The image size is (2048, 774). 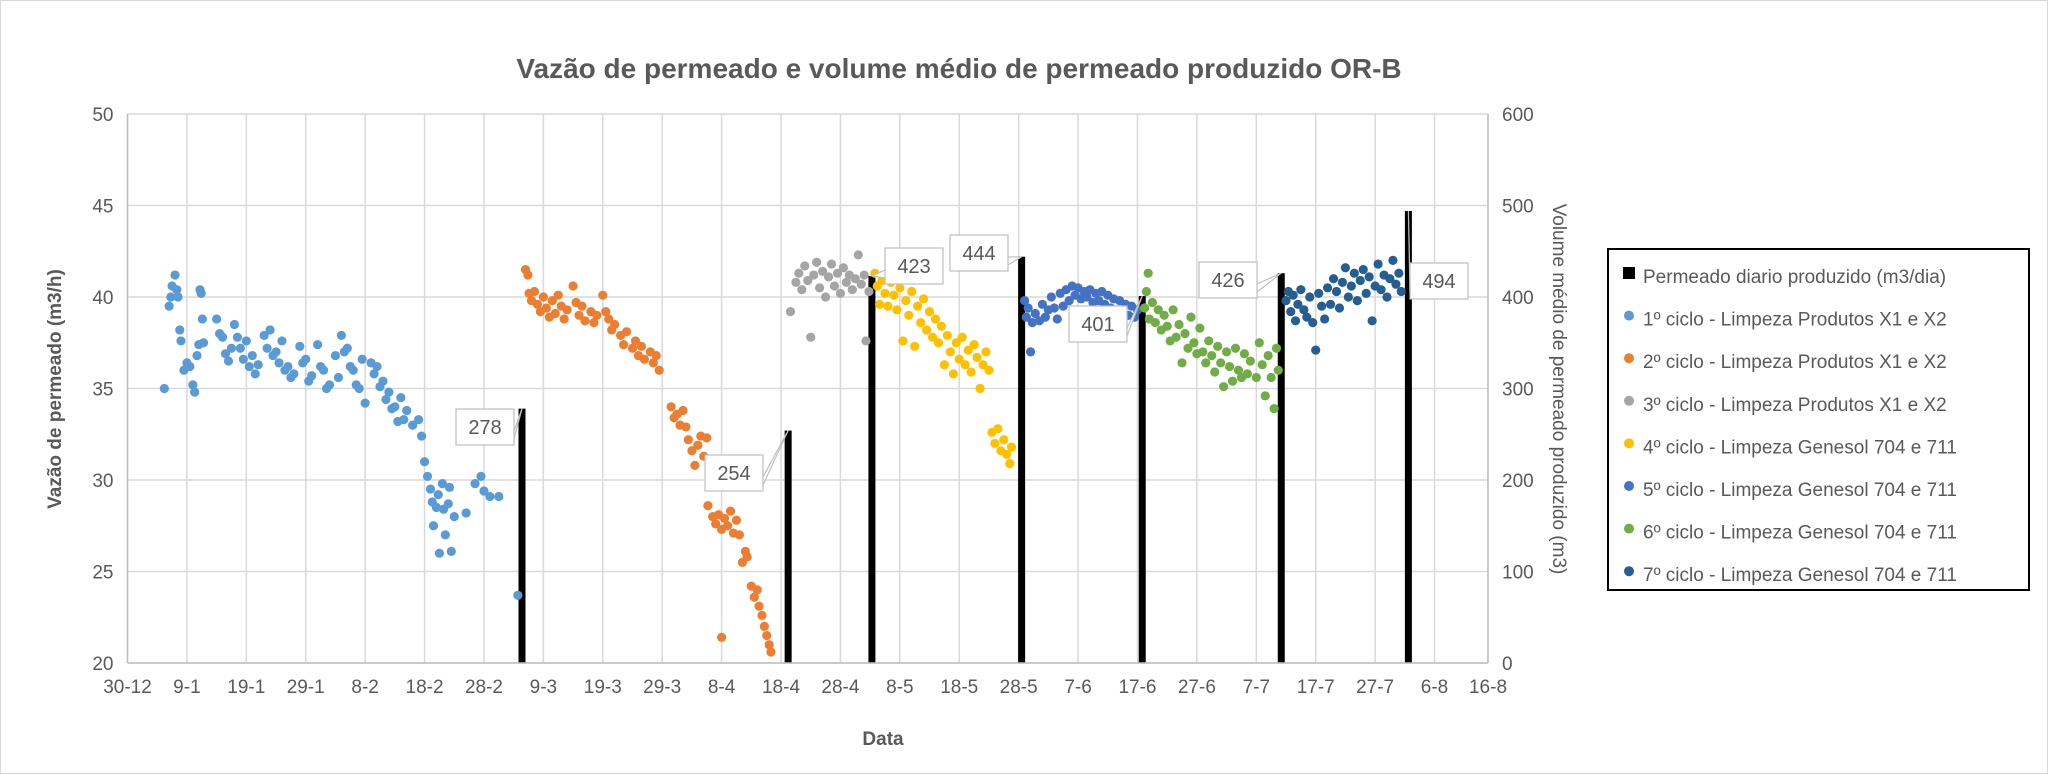 I want to click on x-tick-label: 28-5, so click(x=1019, y=687).